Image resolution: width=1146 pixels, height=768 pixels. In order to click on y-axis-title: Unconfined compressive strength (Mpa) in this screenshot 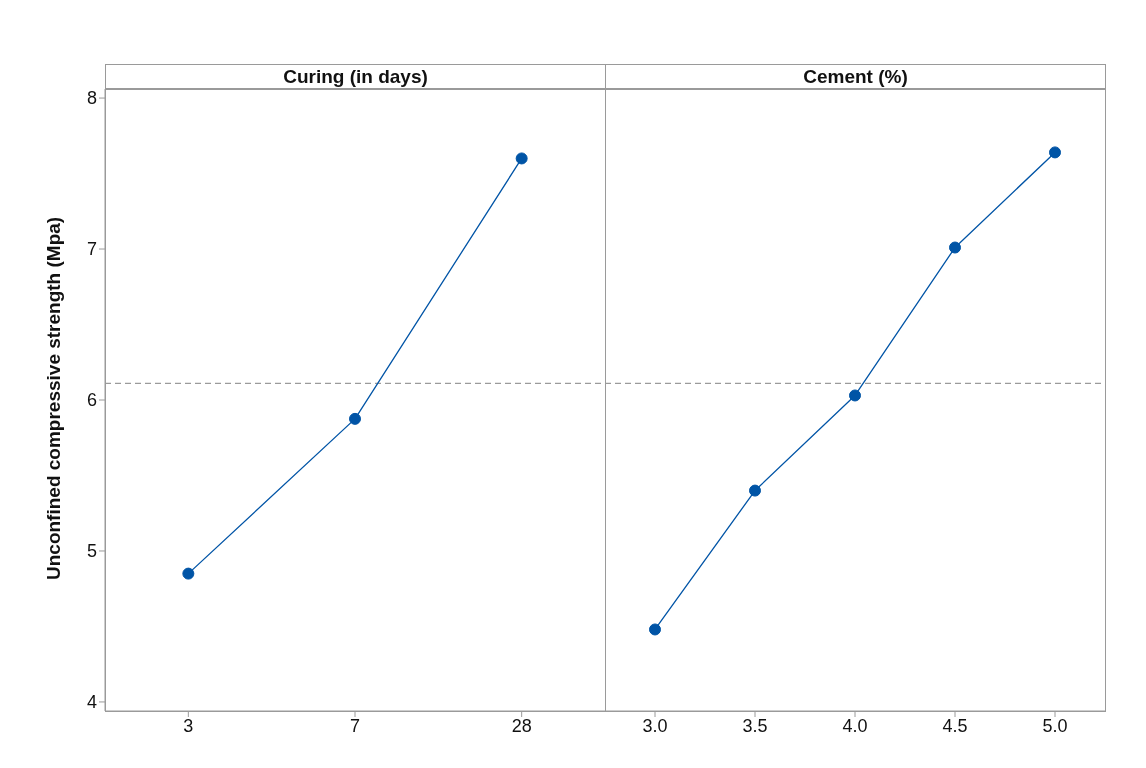, I will do `click(53, 398)`.